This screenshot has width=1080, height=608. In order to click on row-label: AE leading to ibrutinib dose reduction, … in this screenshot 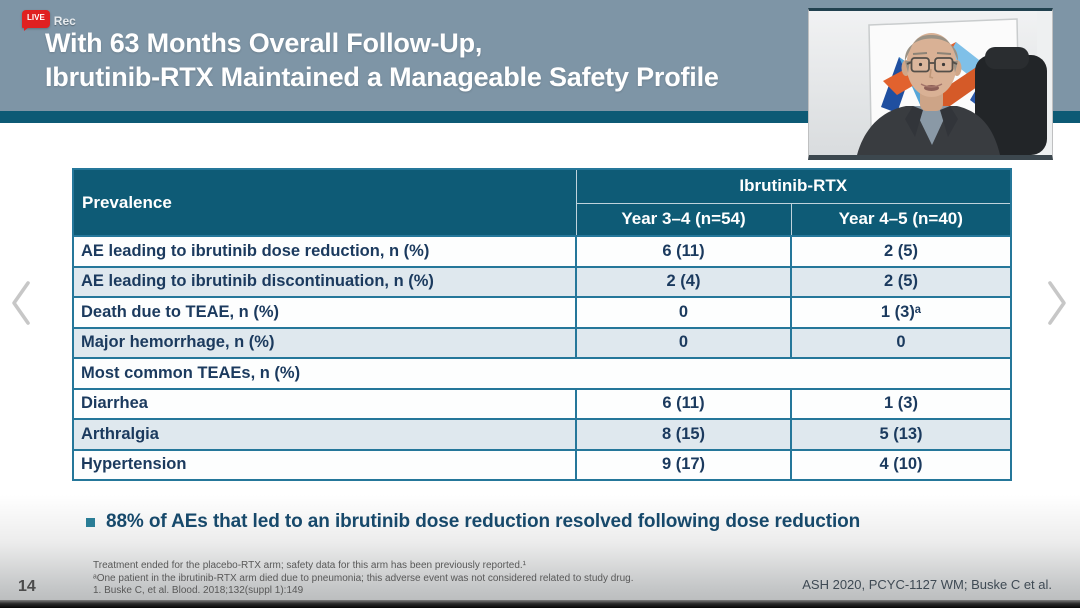, I will do `click(324, 251)`.